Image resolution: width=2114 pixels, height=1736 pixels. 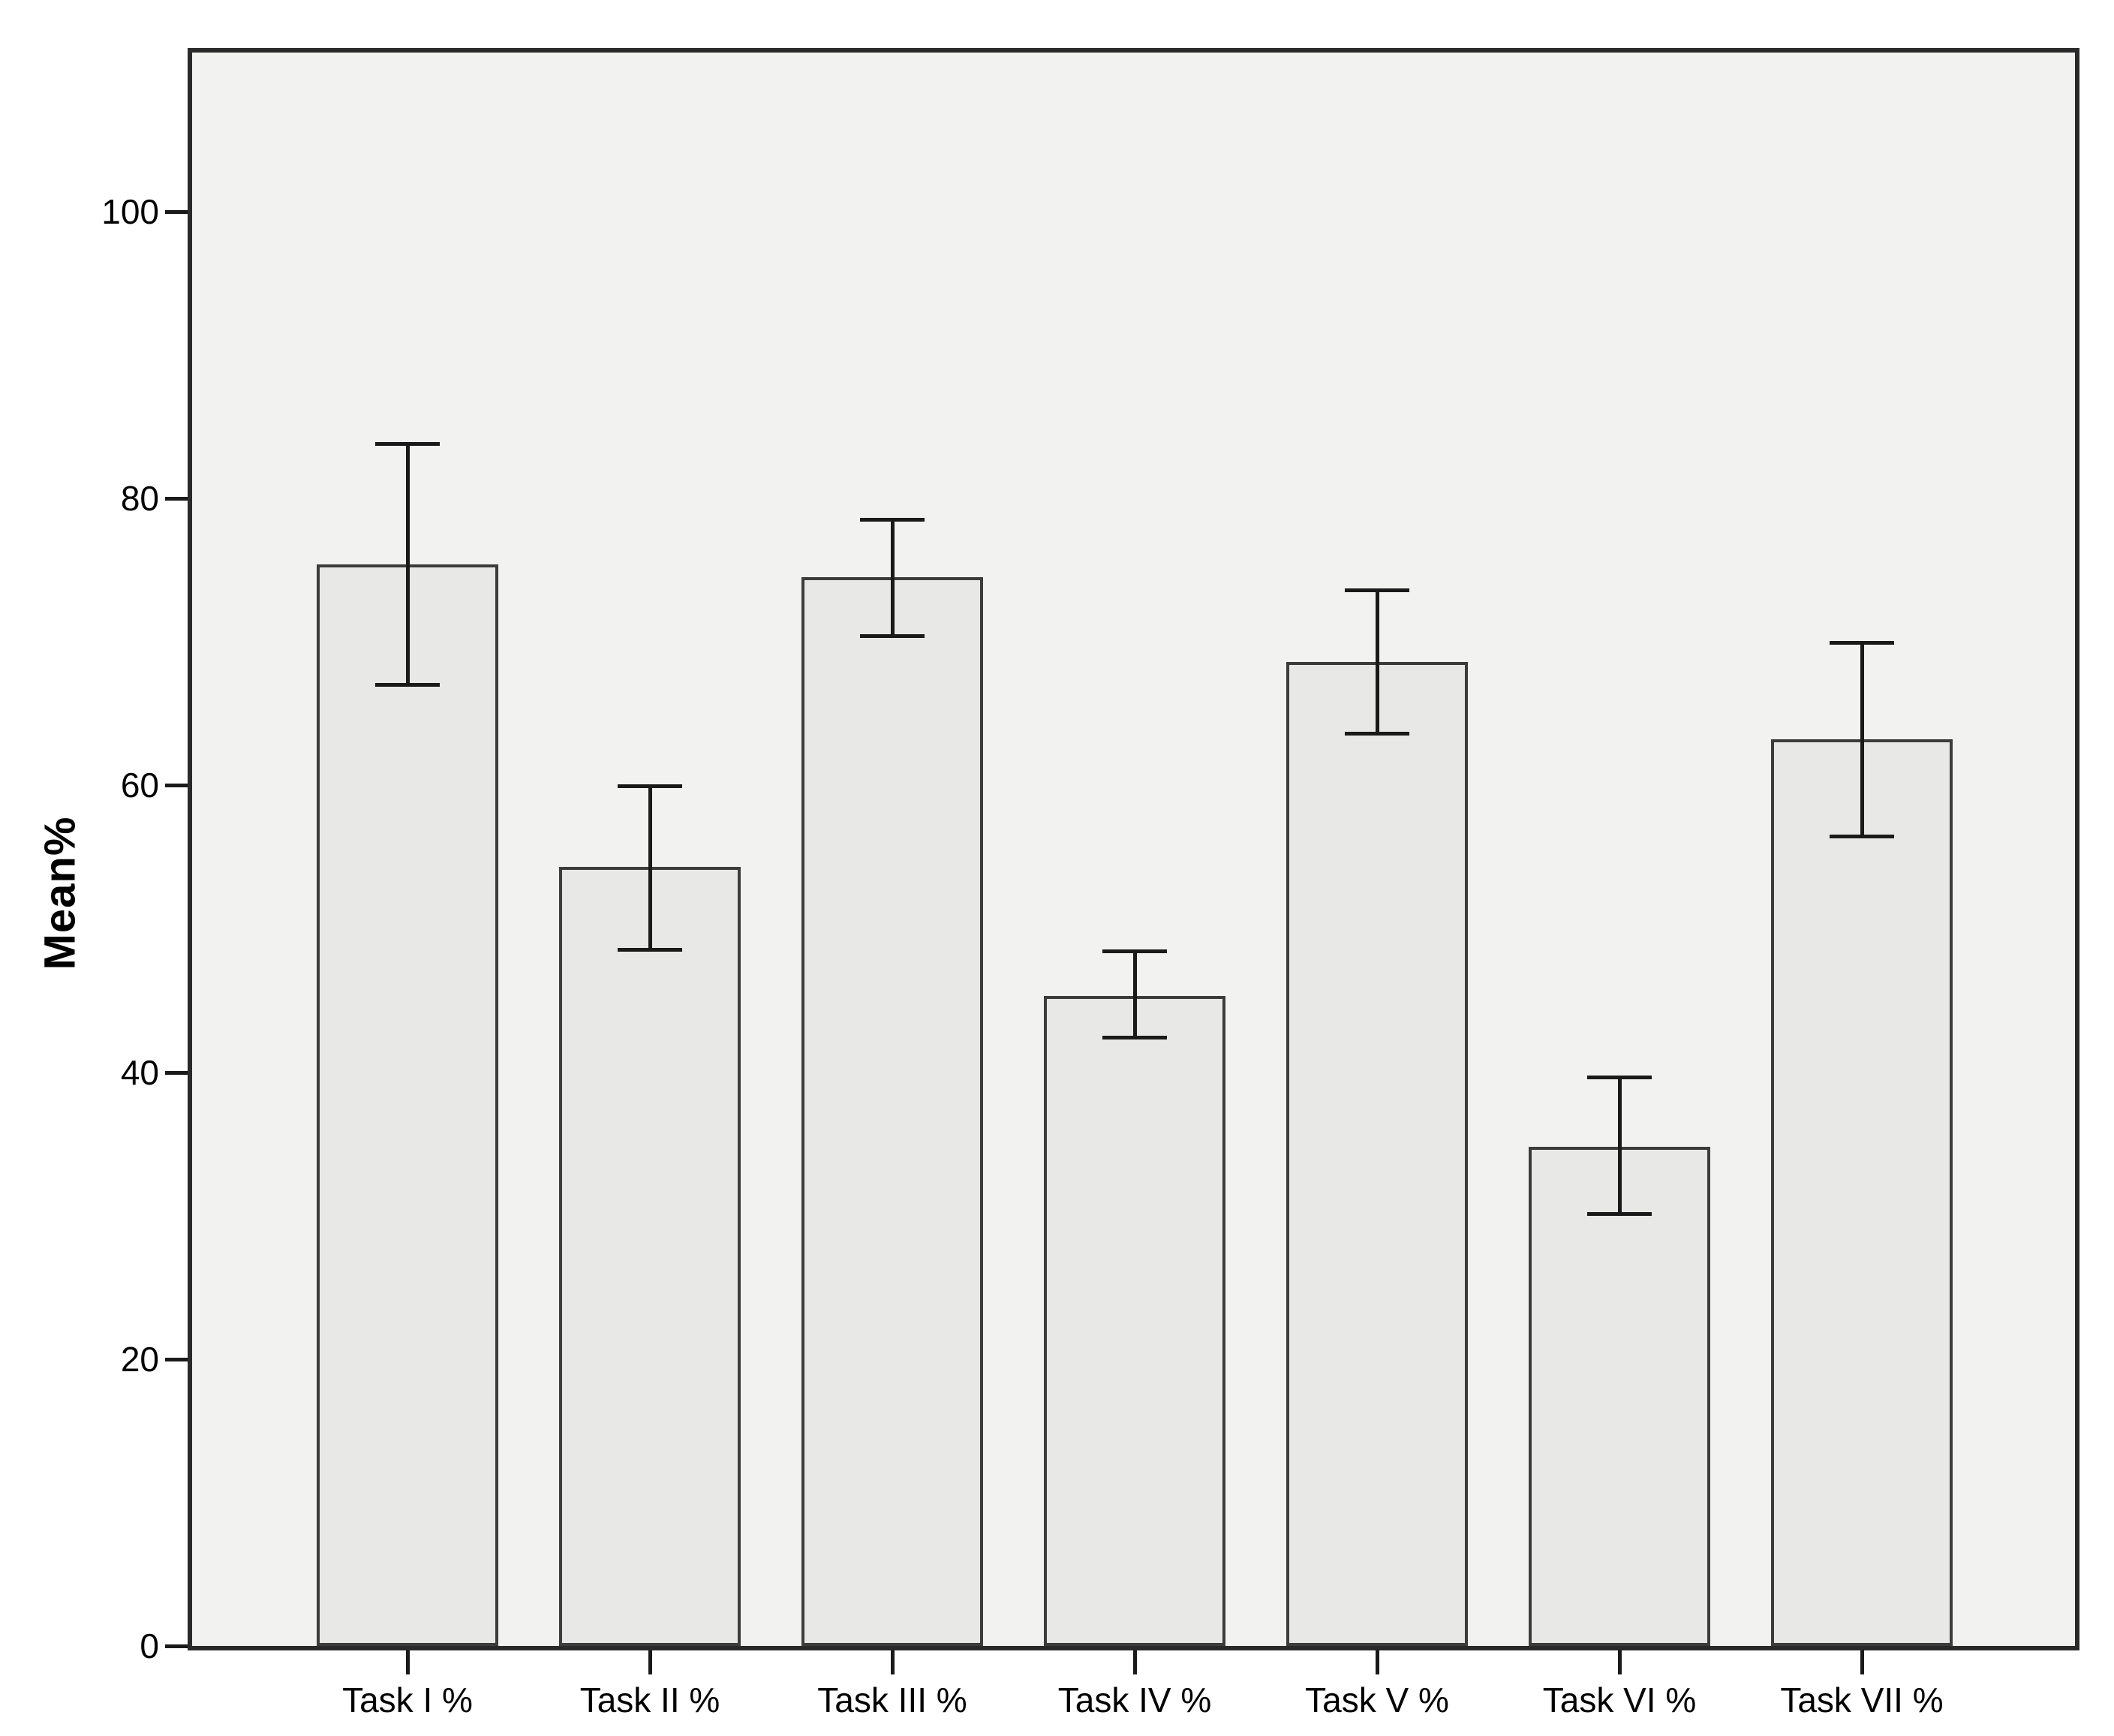 I want to click on y-tick-label: 100, so click(x=130, y=212).